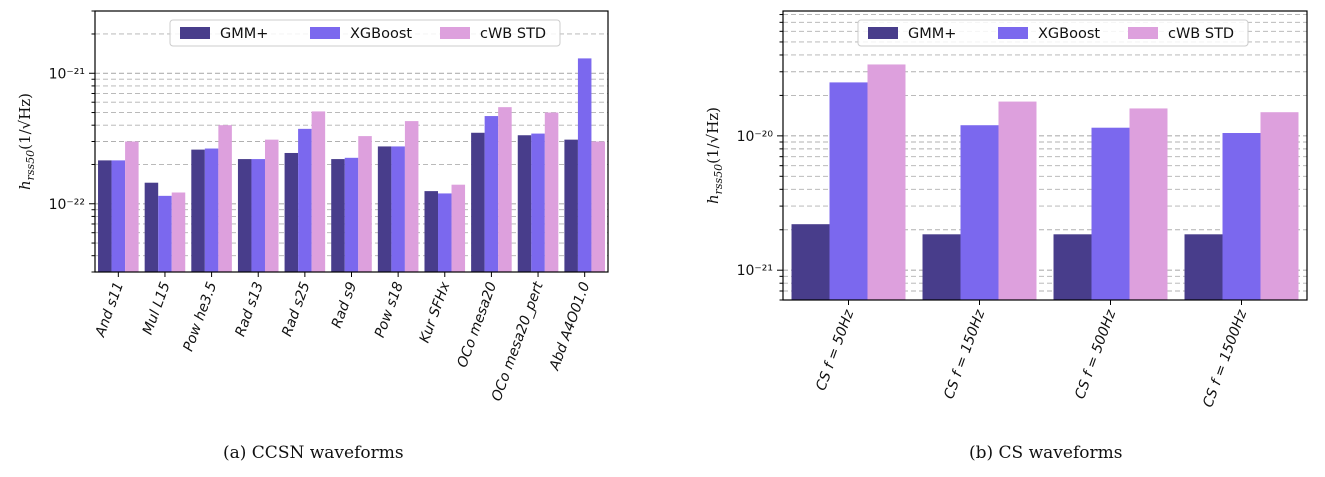 The width and height of the screenshot is (1325, 477). Describe the element at coordinates (518, 341) in the screenshot. I see `x-tick-label: OCo mesa20_pert` at that location.